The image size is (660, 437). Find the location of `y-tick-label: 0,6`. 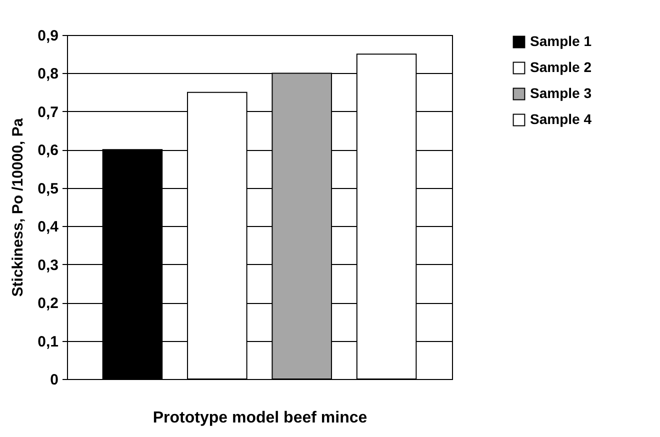

y-tick-label: 0,6 is located at coordinates (48, 151).